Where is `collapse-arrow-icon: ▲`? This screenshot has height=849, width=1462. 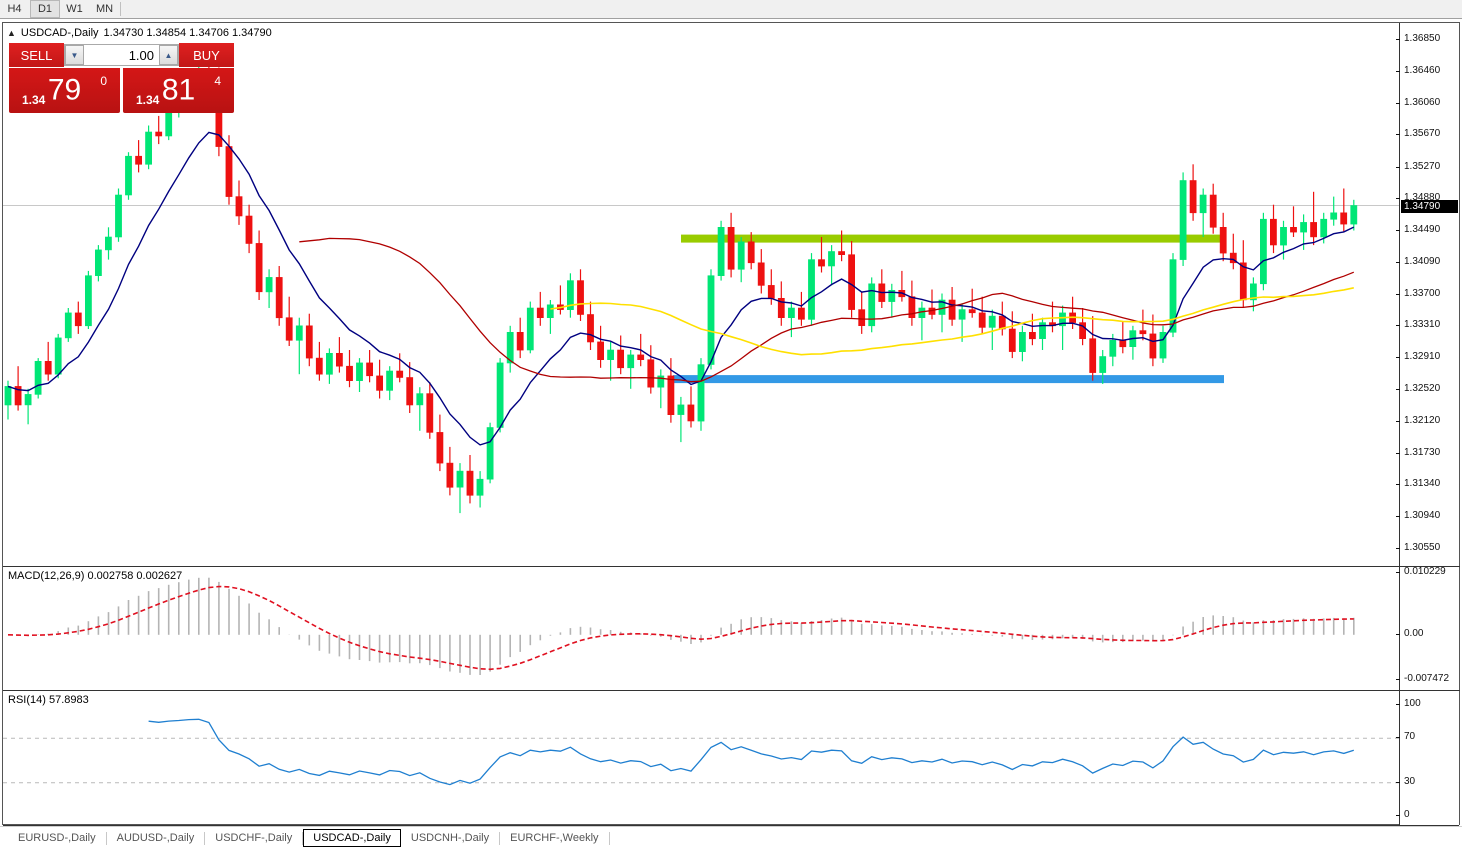 collapse-arrow-icon: ▲ is located at coordinates (11, 33).